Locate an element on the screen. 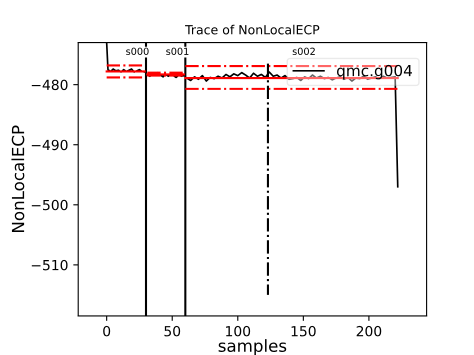 This screenshot has width=474, height=355. x-tick-label: 150 is located at coordinates (304, 331).